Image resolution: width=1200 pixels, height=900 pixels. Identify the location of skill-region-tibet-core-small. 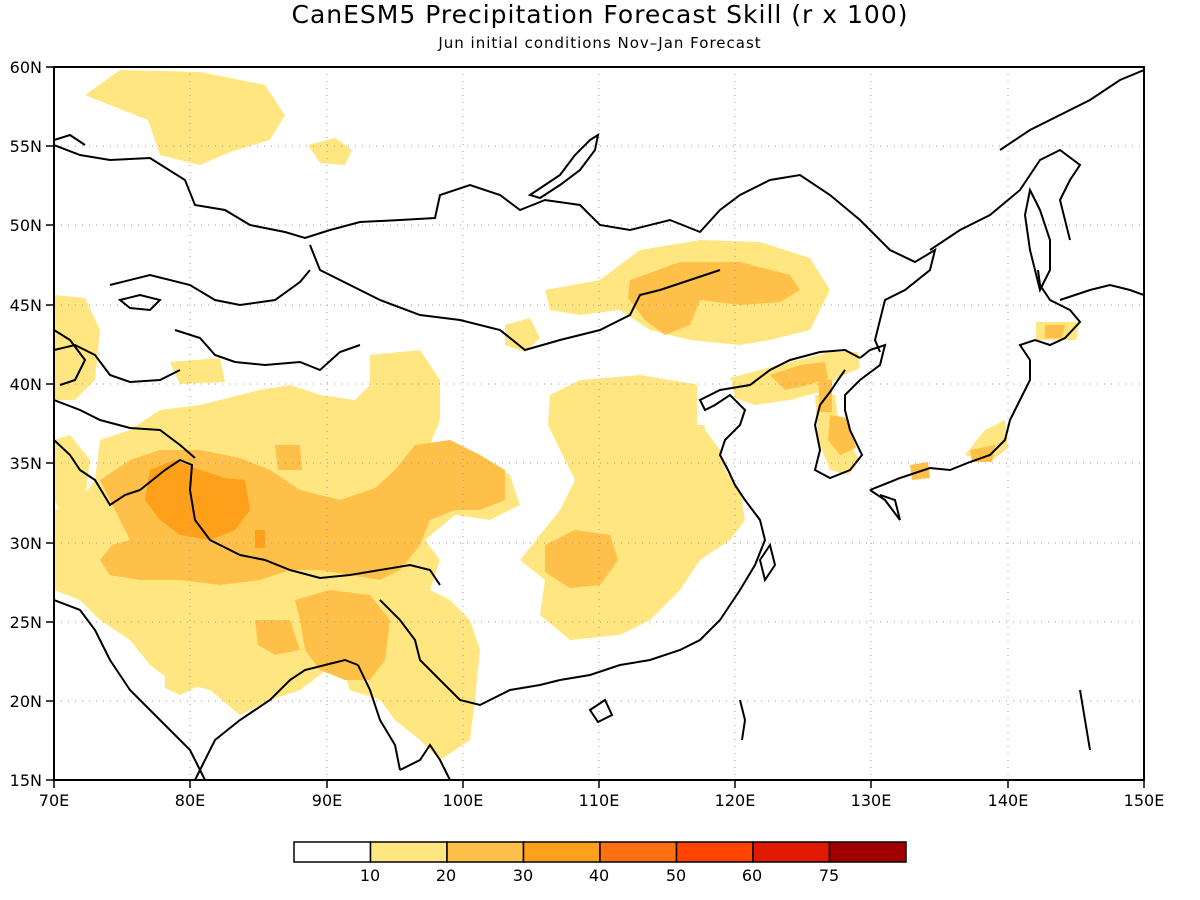
(260, 539).